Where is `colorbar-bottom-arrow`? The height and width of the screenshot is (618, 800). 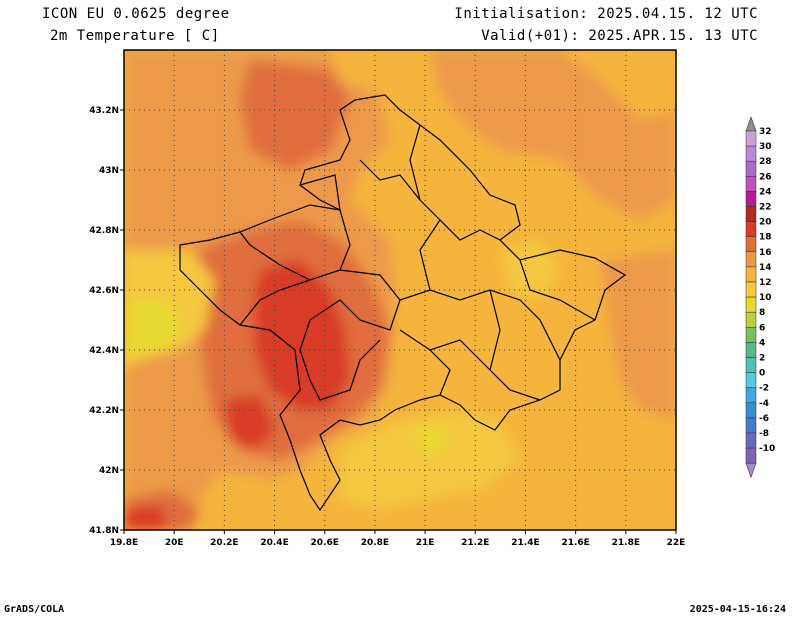 colorbar-bottom-arrow is located at coordinates (751, 470).